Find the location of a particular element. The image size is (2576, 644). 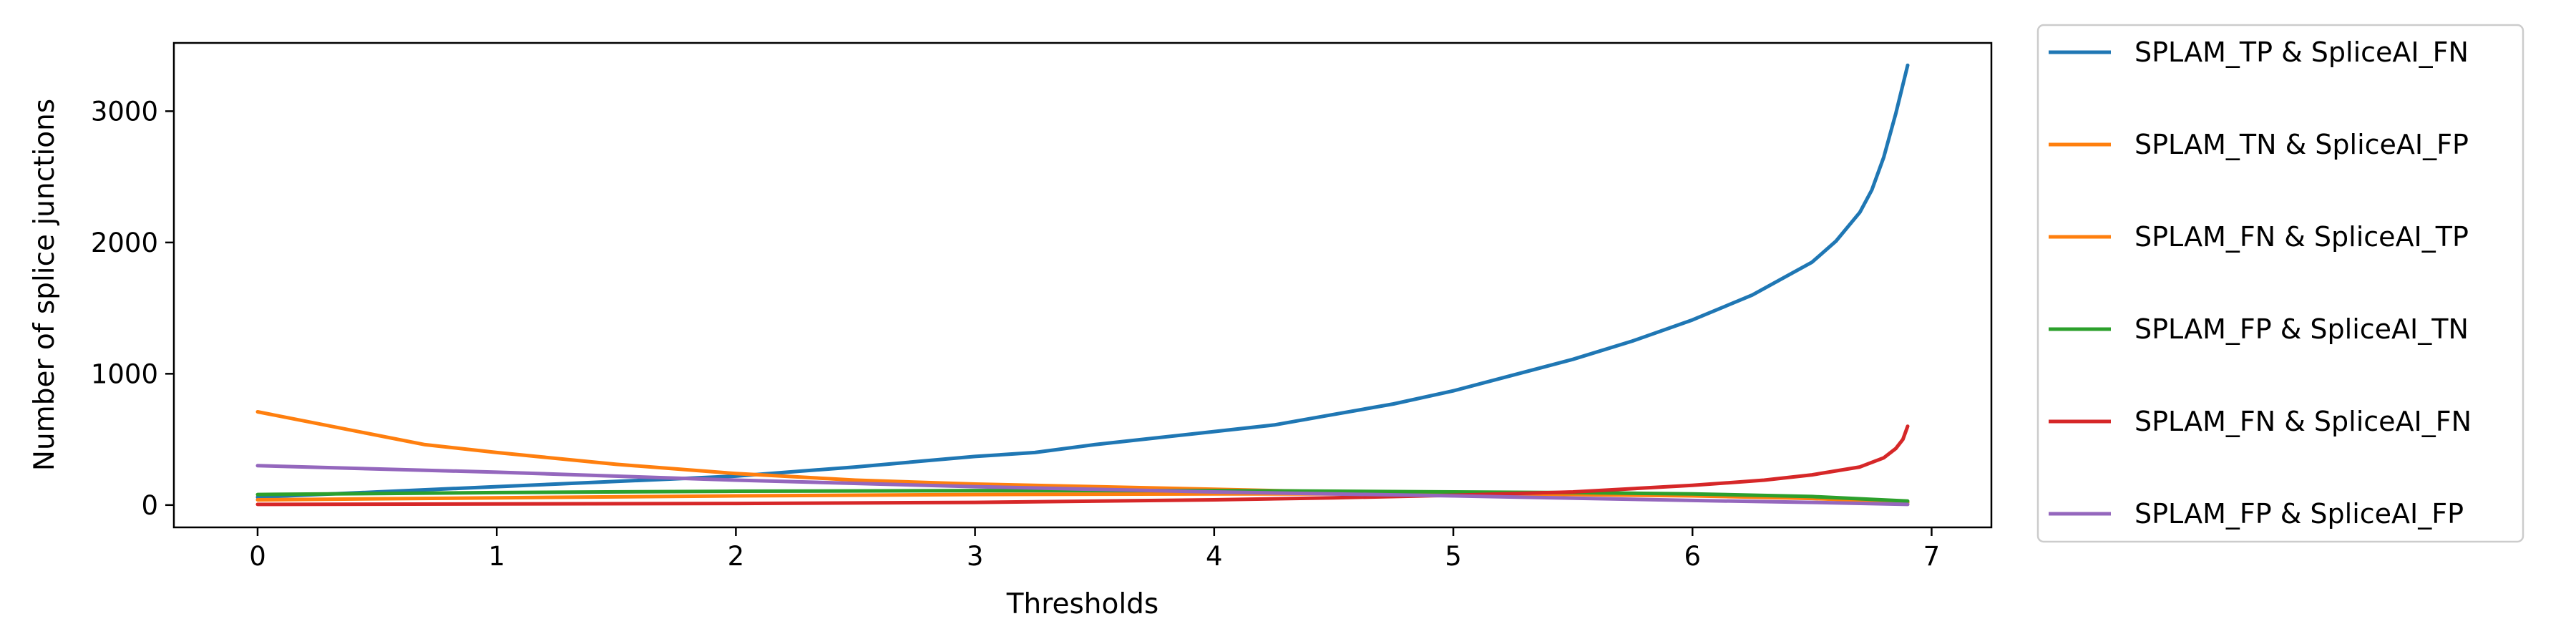

y-tick-label: 3000 is located at coordinates (124, 111).